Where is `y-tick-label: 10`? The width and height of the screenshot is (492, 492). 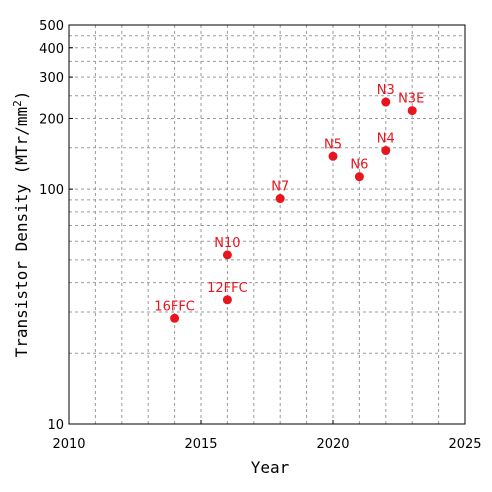
y-tick-label: 10 is located at coordinates (55, 425).